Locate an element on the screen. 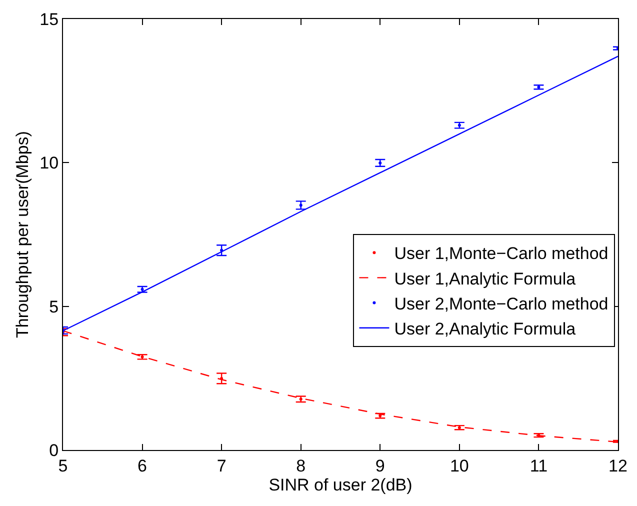  x-tick-label: 7 is located at coordinates (221, 466).